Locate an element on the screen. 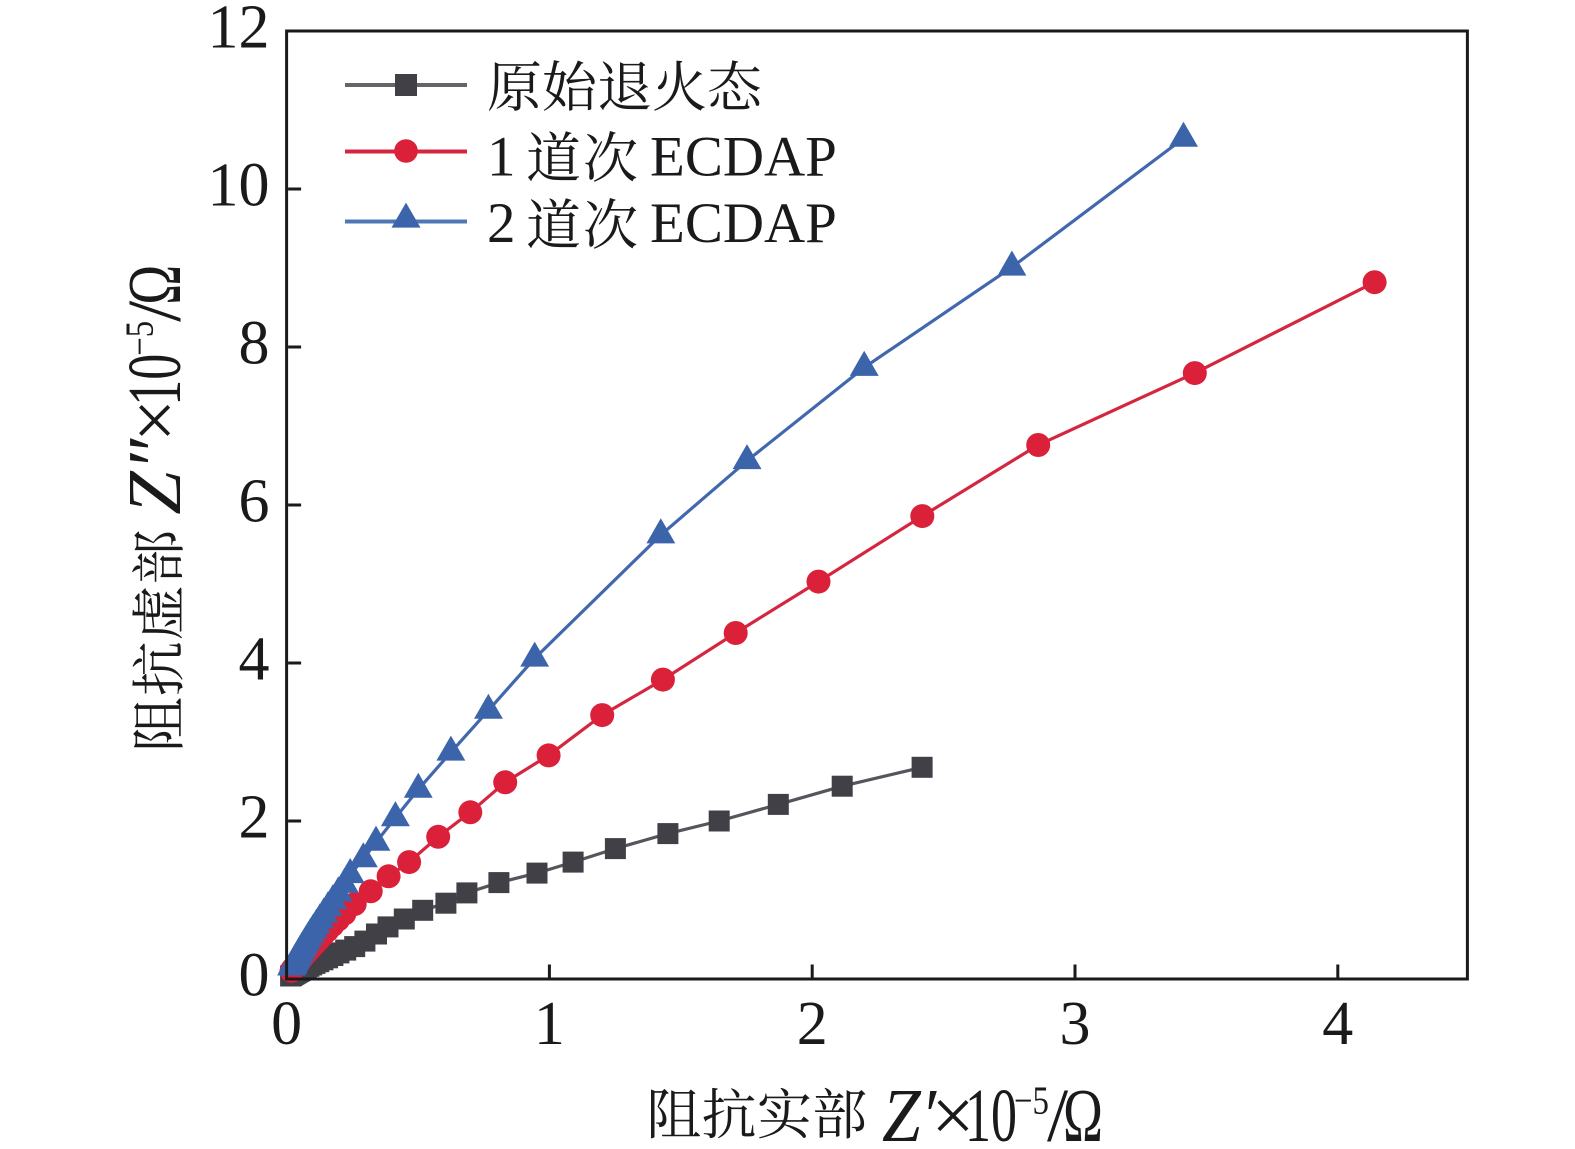 This screenshot has width=1575, height=1149. svg-text: 12 is located at coordinates (239, 31).